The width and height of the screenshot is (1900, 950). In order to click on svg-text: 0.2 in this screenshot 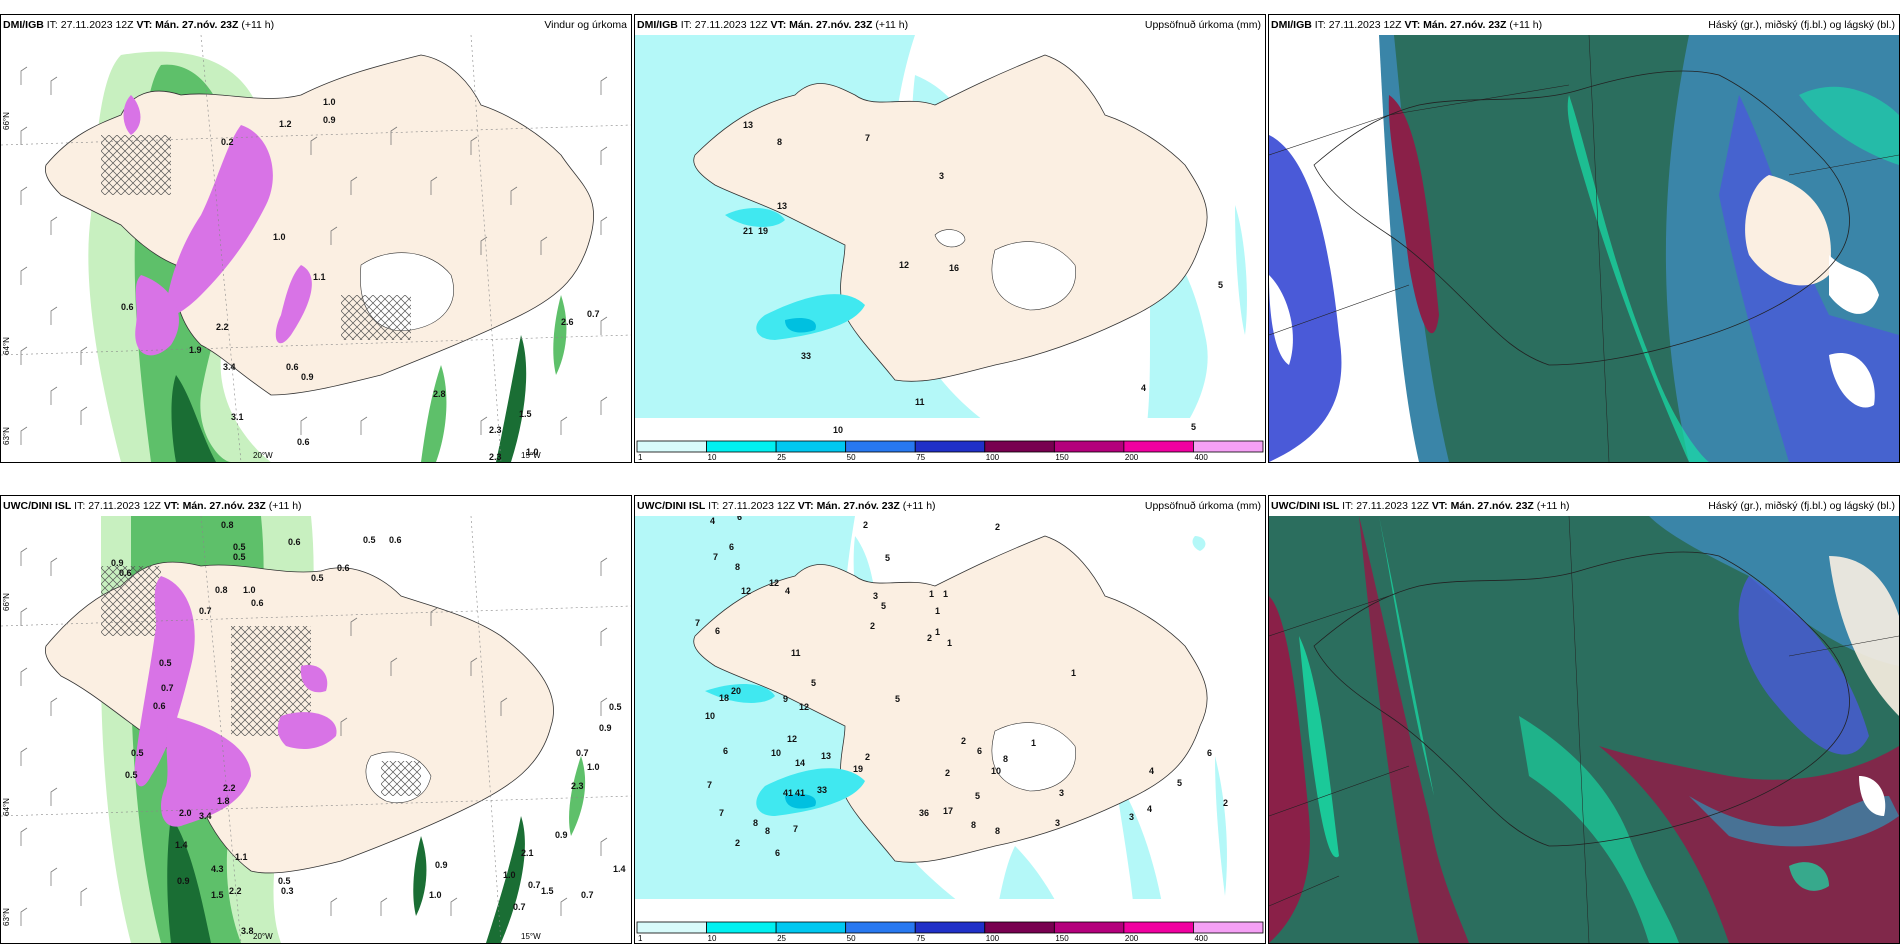, I will do `click(227, 142)`.